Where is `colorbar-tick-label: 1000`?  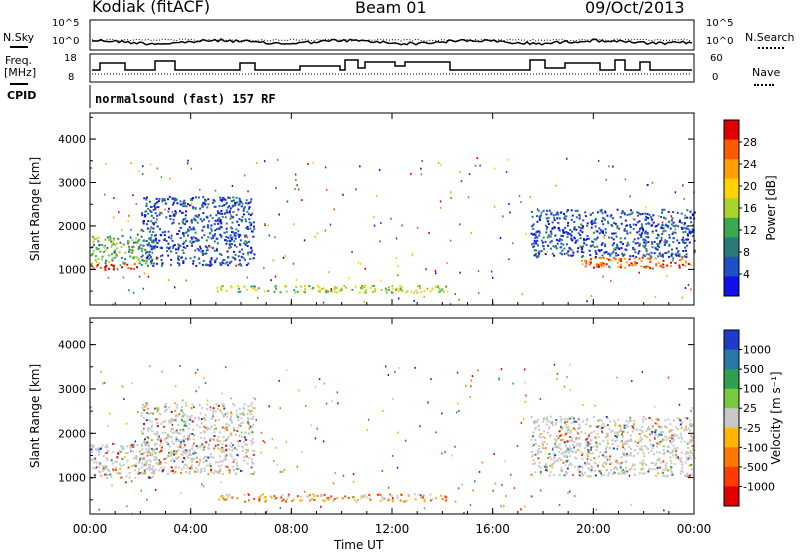 colorbar-tick-label: 1000 is located at coordinates (757, 350).